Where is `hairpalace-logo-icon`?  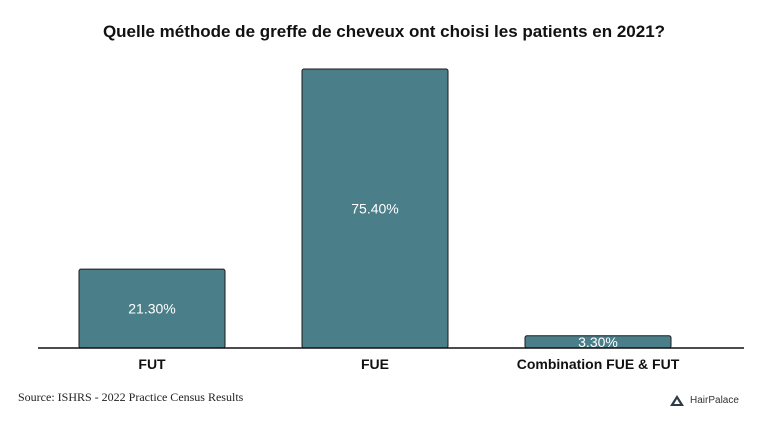 hairpalace-logo-icon is located at coordinates (677, 400).